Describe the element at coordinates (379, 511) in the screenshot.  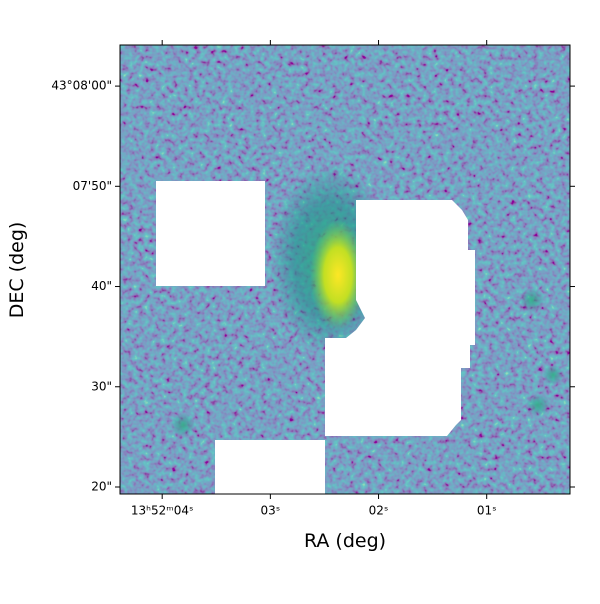
I see `x-tick-label: 02ˢ` at that location.